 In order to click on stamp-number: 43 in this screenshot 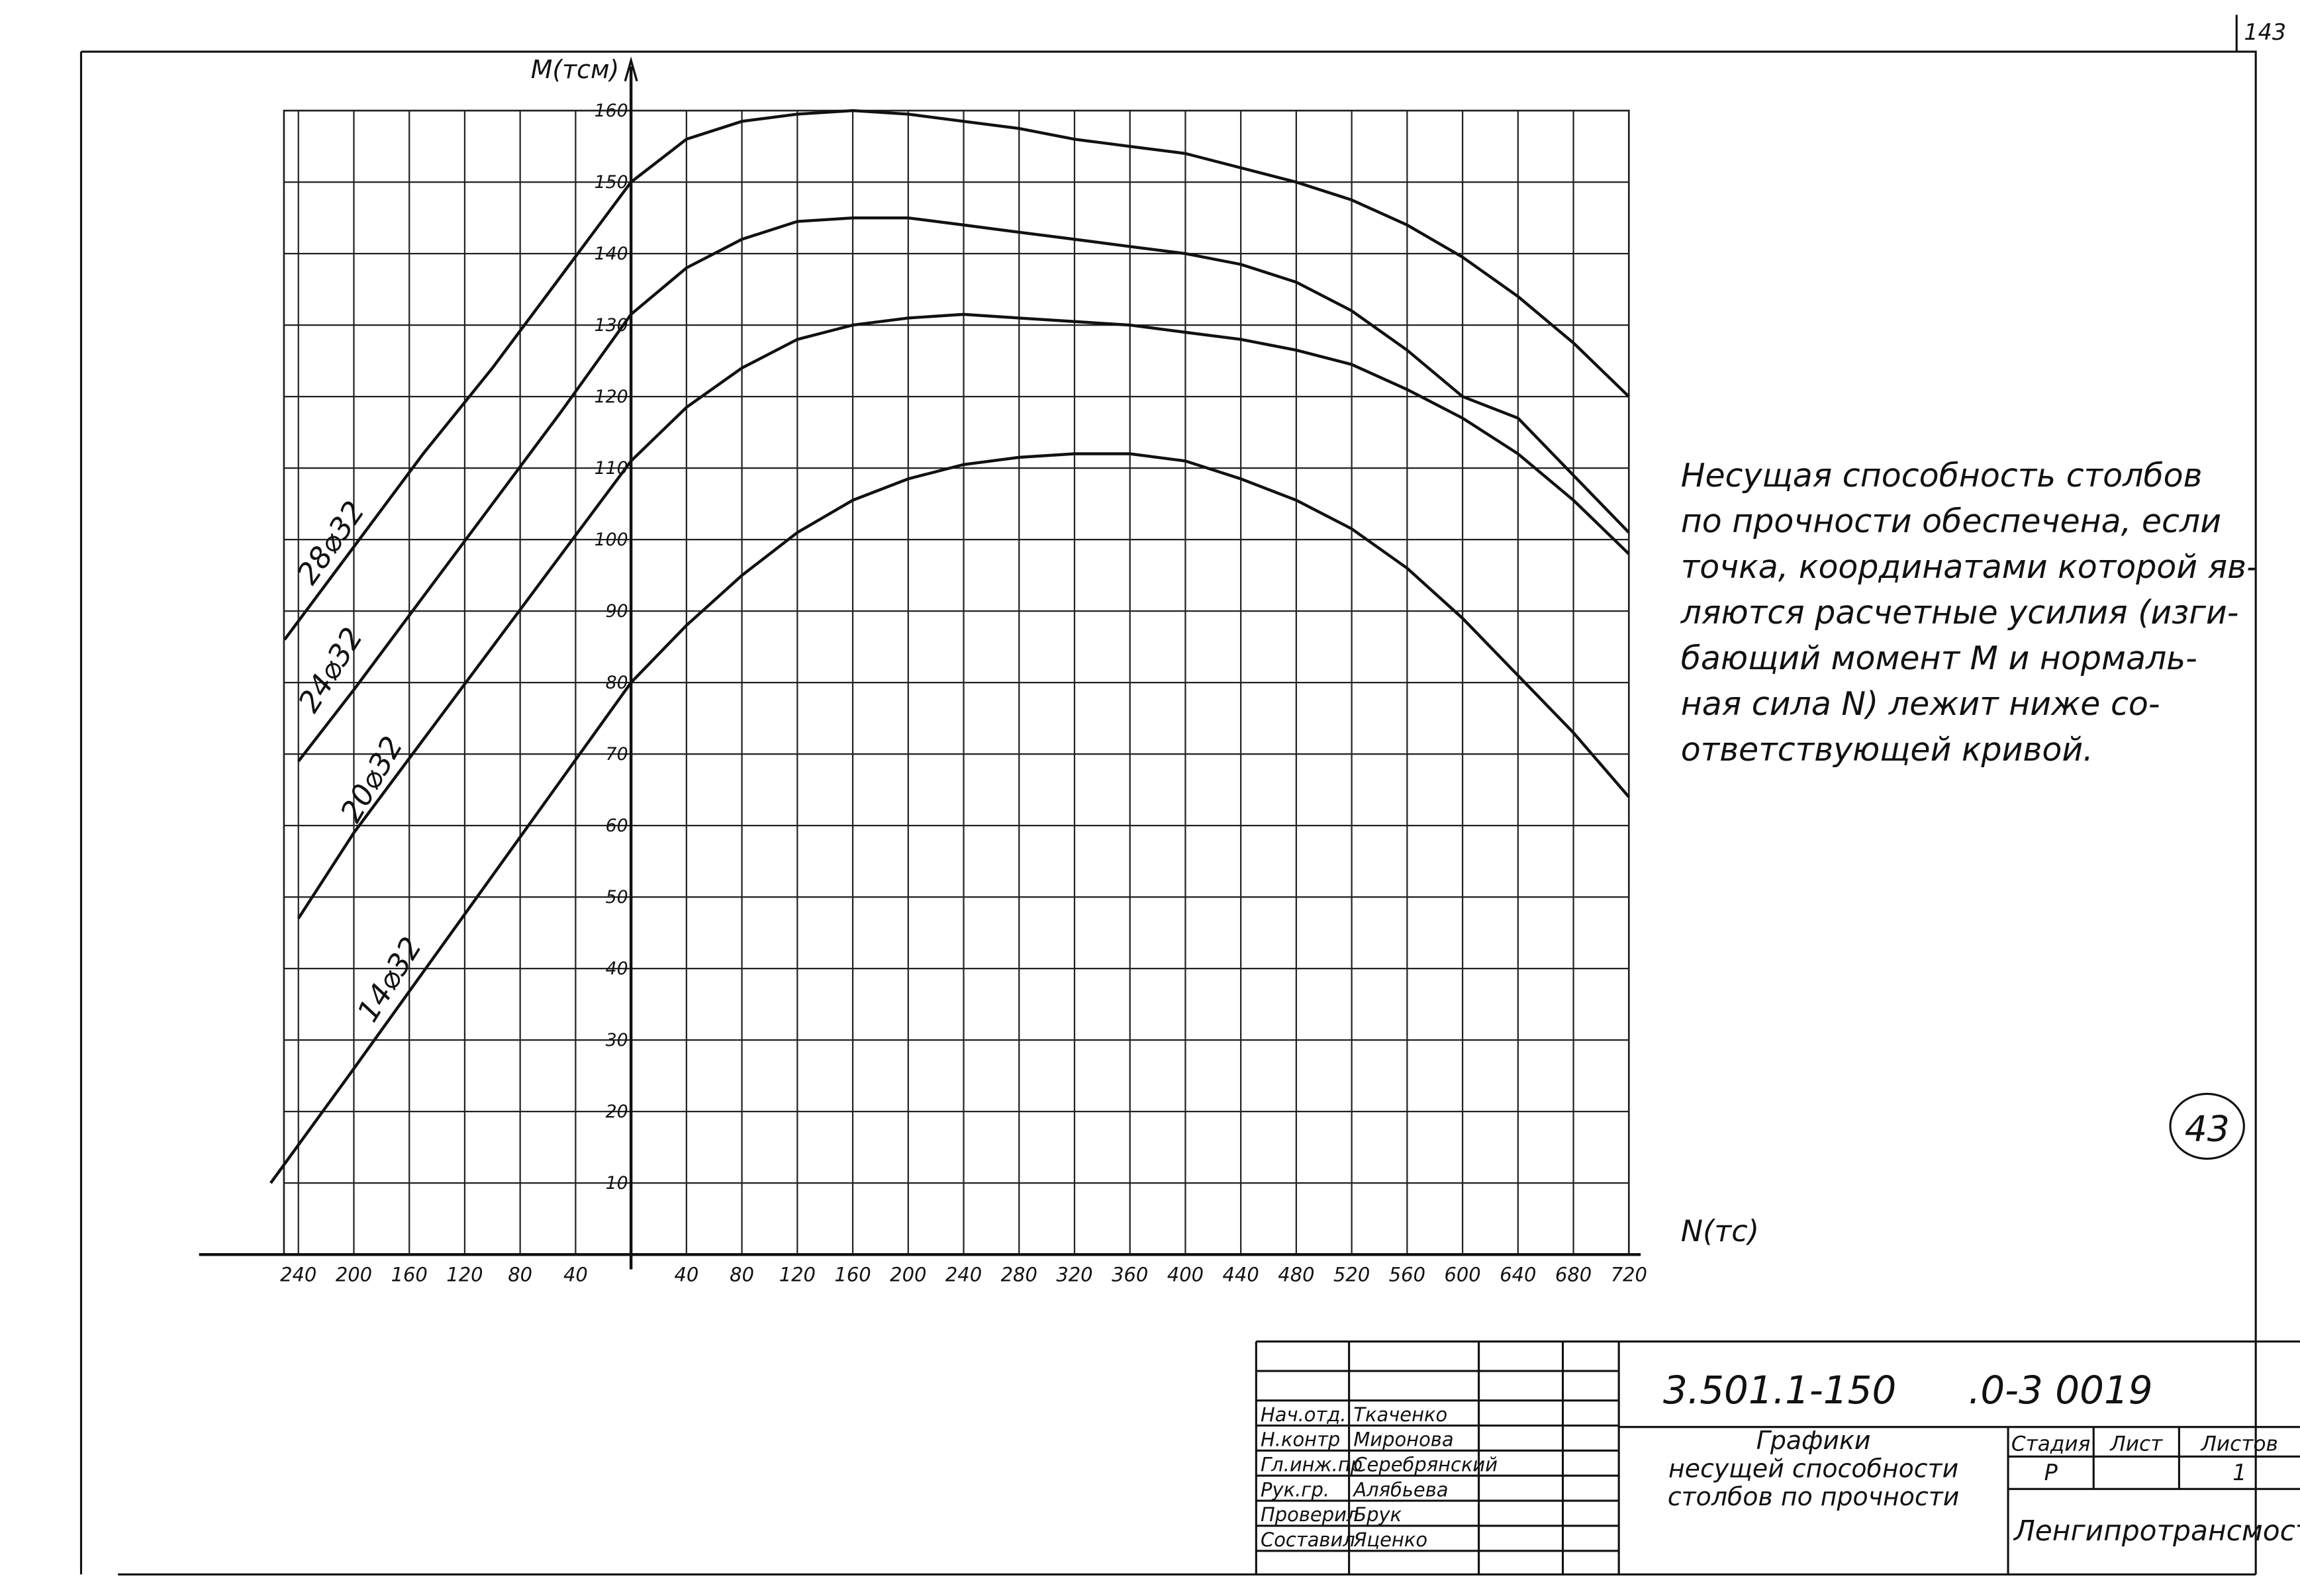, I will do `click(2207, 1129)`.